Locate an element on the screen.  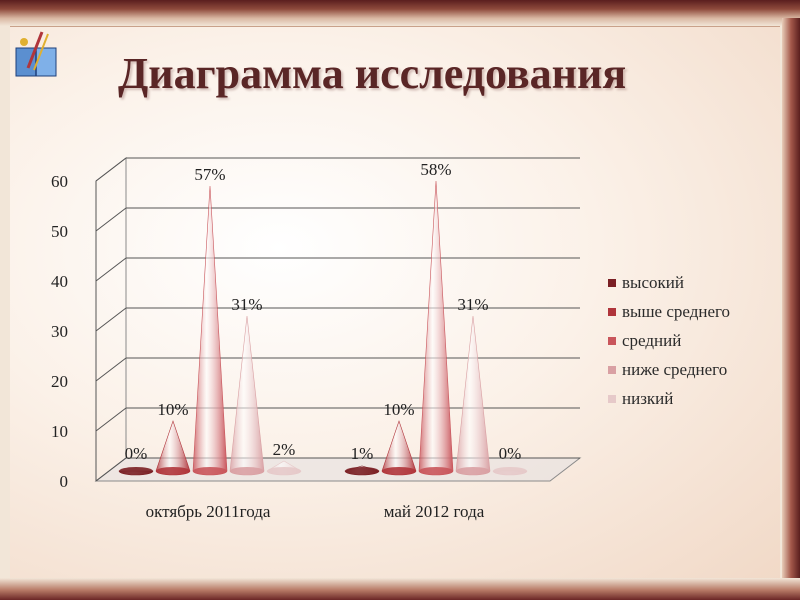
book-pen-logo is located at coordinates (36, 54).